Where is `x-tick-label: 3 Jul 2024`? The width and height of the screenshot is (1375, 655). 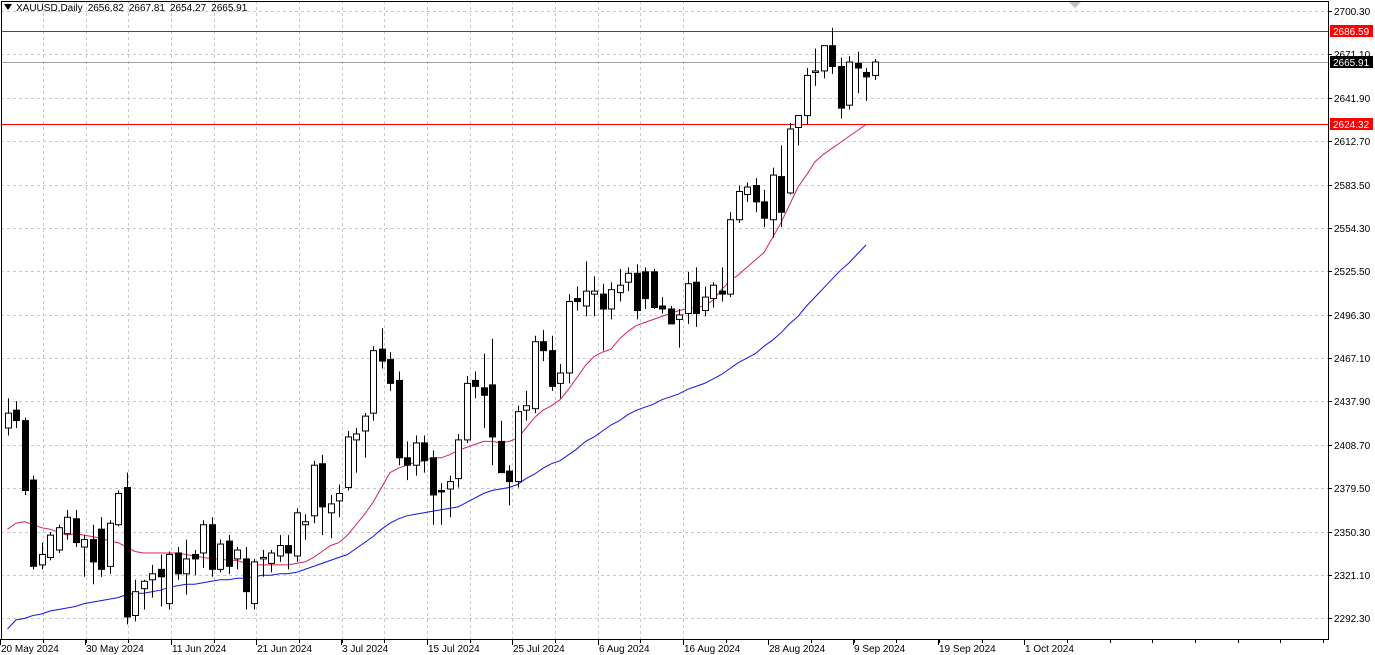 x-tick-label: 3 Jul 2024 is located at coordinates (365, 649).